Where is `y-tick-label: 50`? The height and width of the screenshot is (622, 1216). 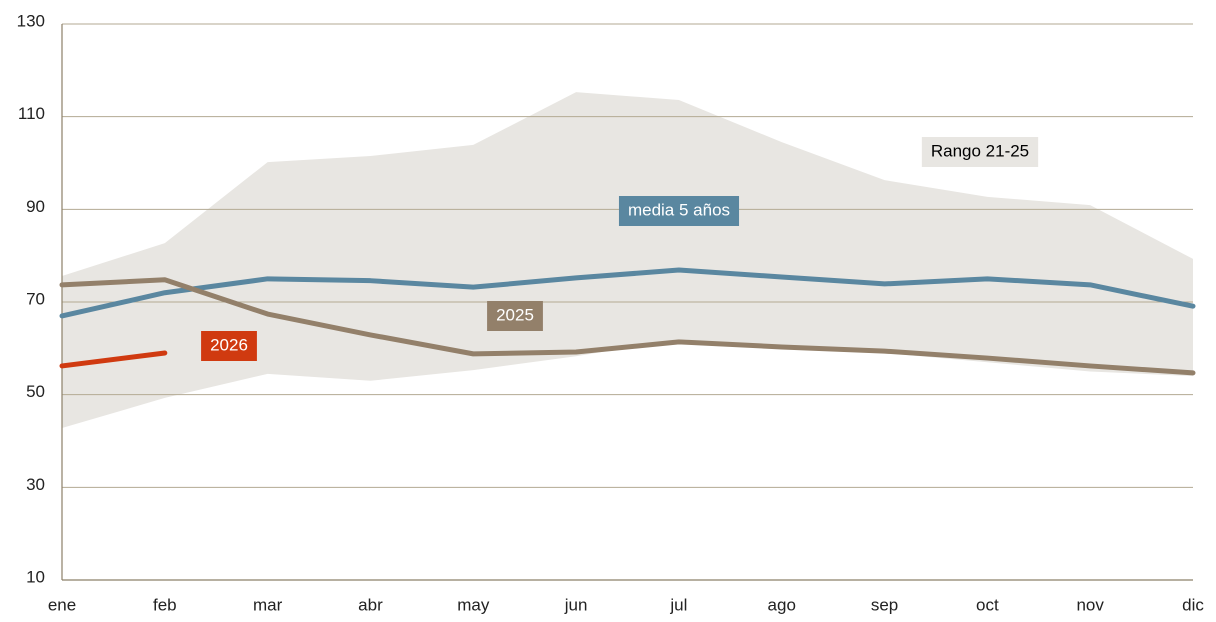 y-tick-label: 50 is located at coordinates (35, 391).